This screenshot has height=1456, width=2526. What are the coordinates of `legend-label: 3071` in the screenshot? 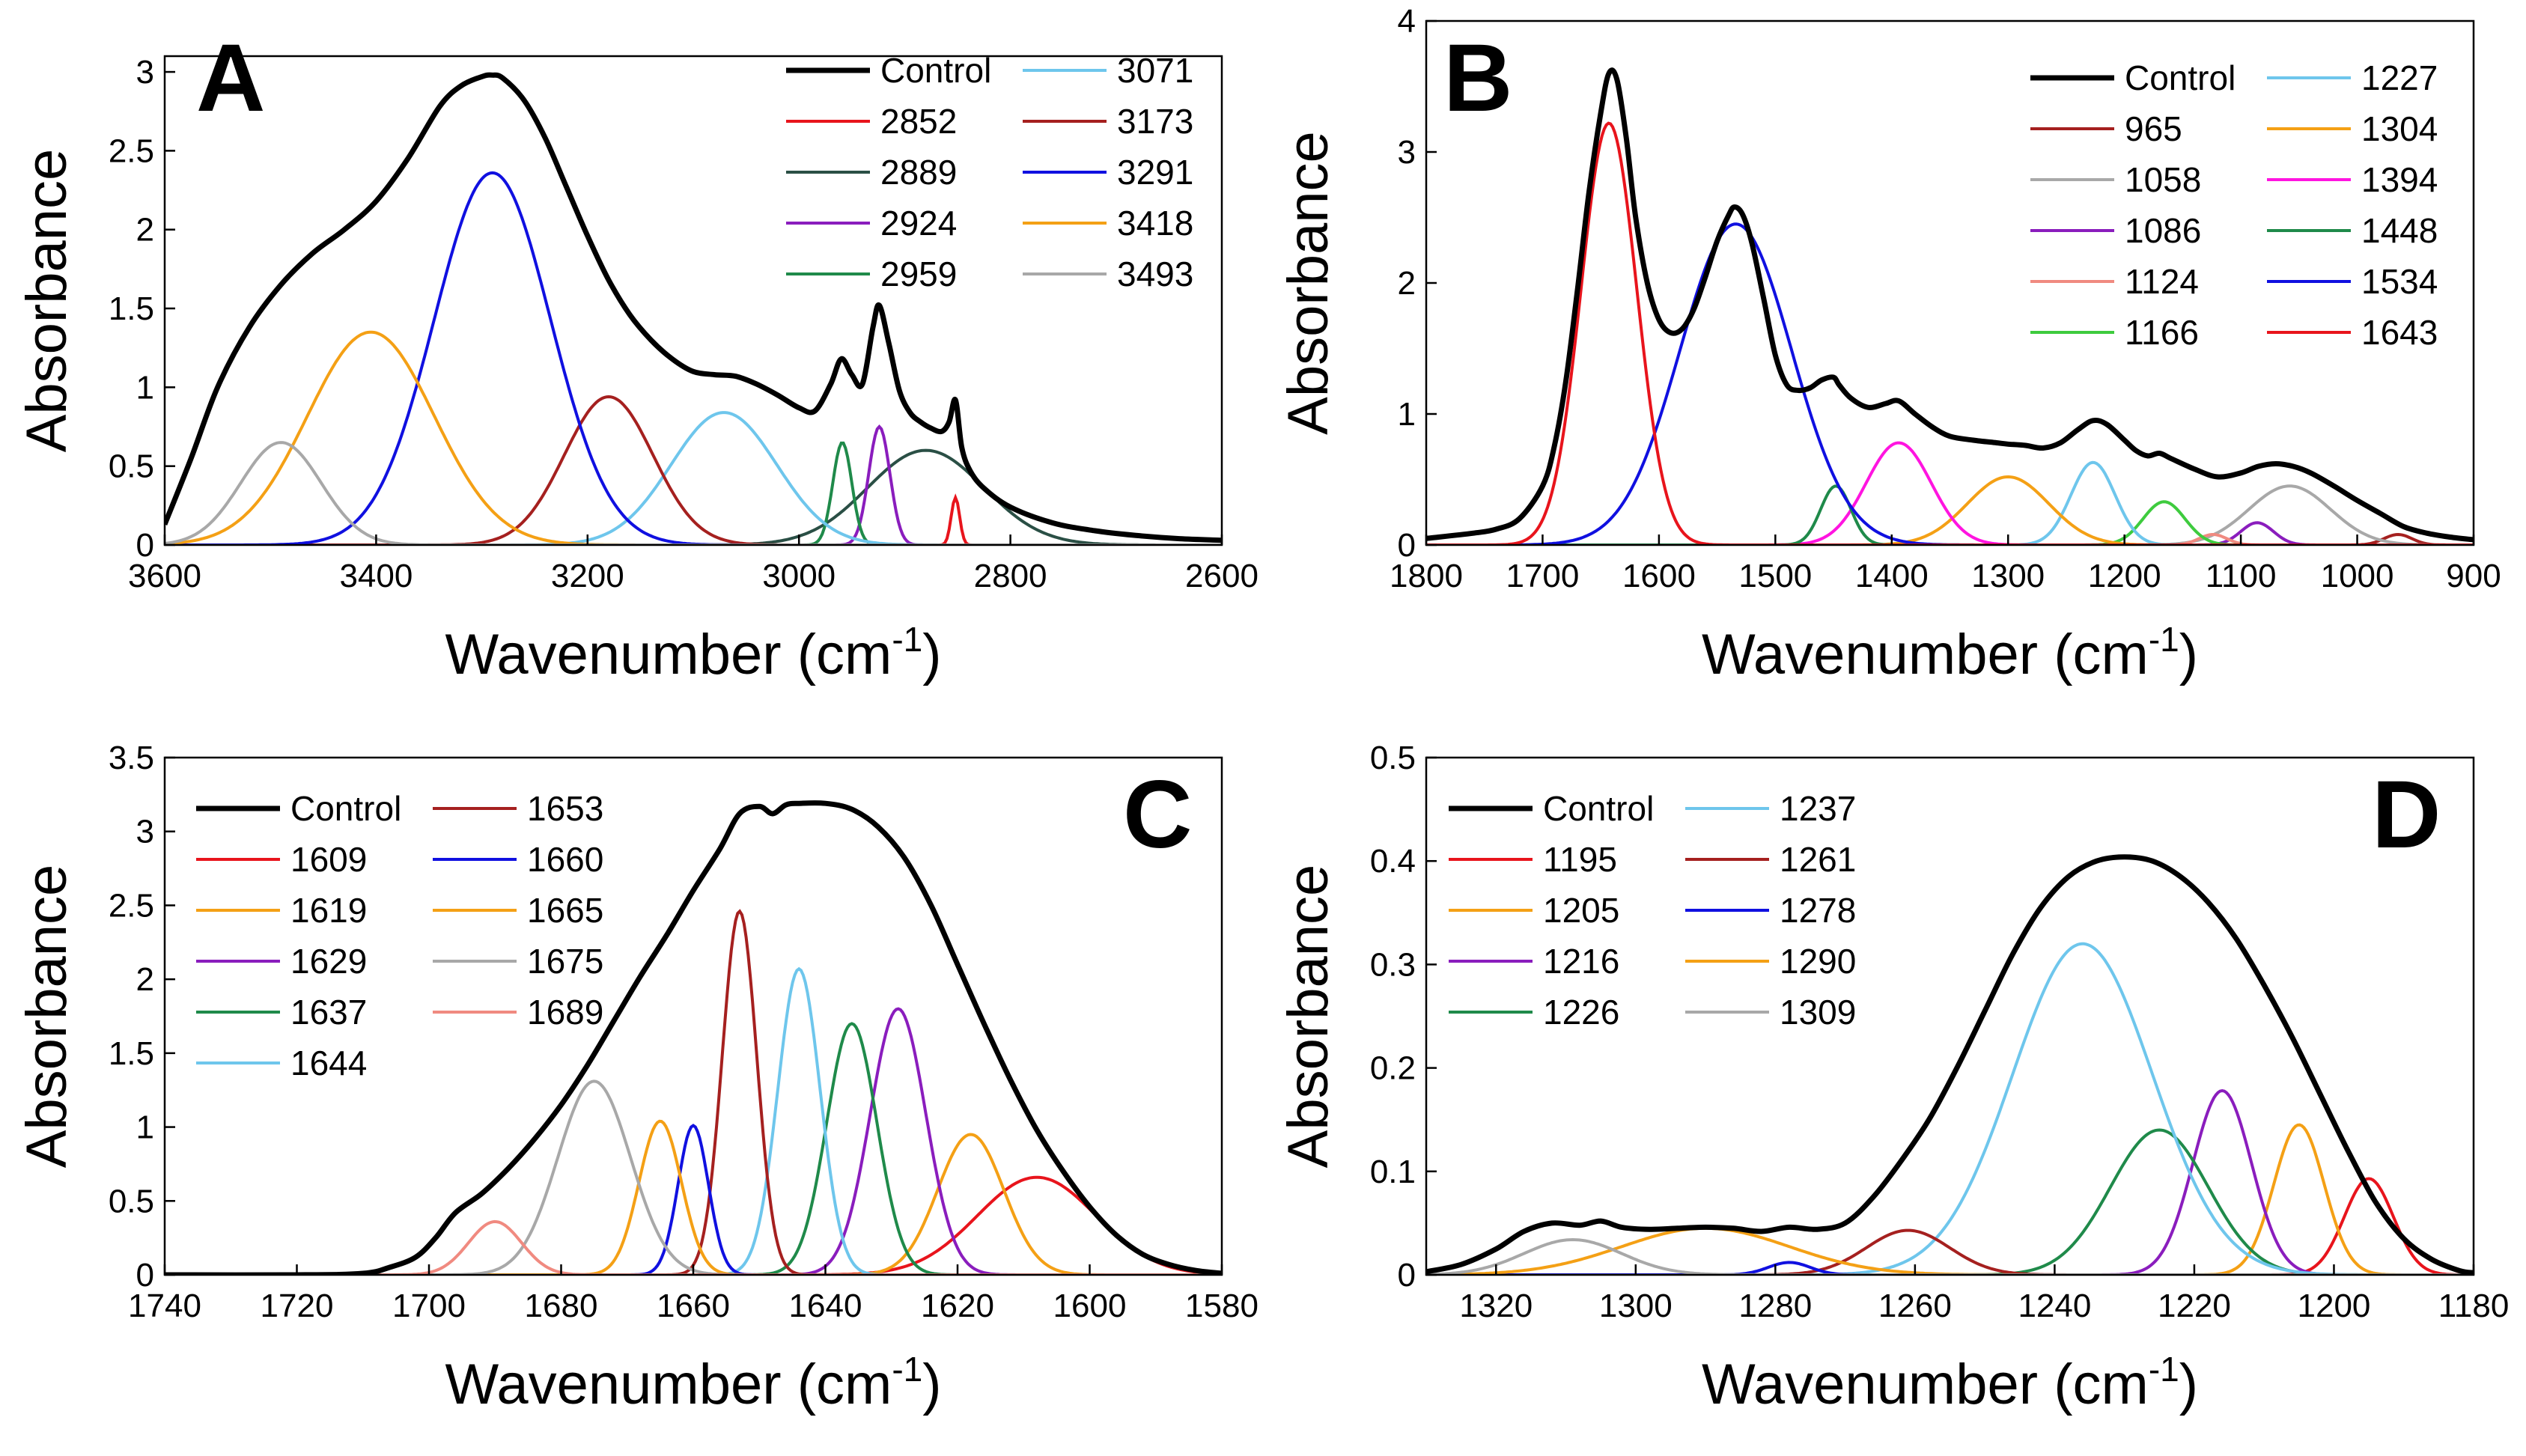 It's located at (1155, 70).